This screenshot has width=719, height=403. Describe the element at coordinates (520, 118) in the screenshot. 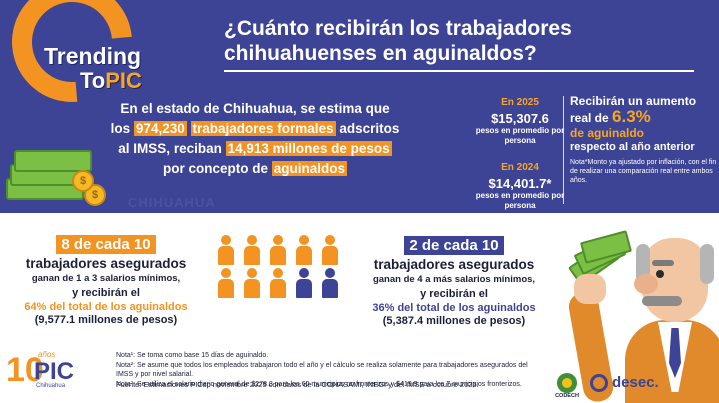

I see `year-2025-amount: $15,307.6` at that location.